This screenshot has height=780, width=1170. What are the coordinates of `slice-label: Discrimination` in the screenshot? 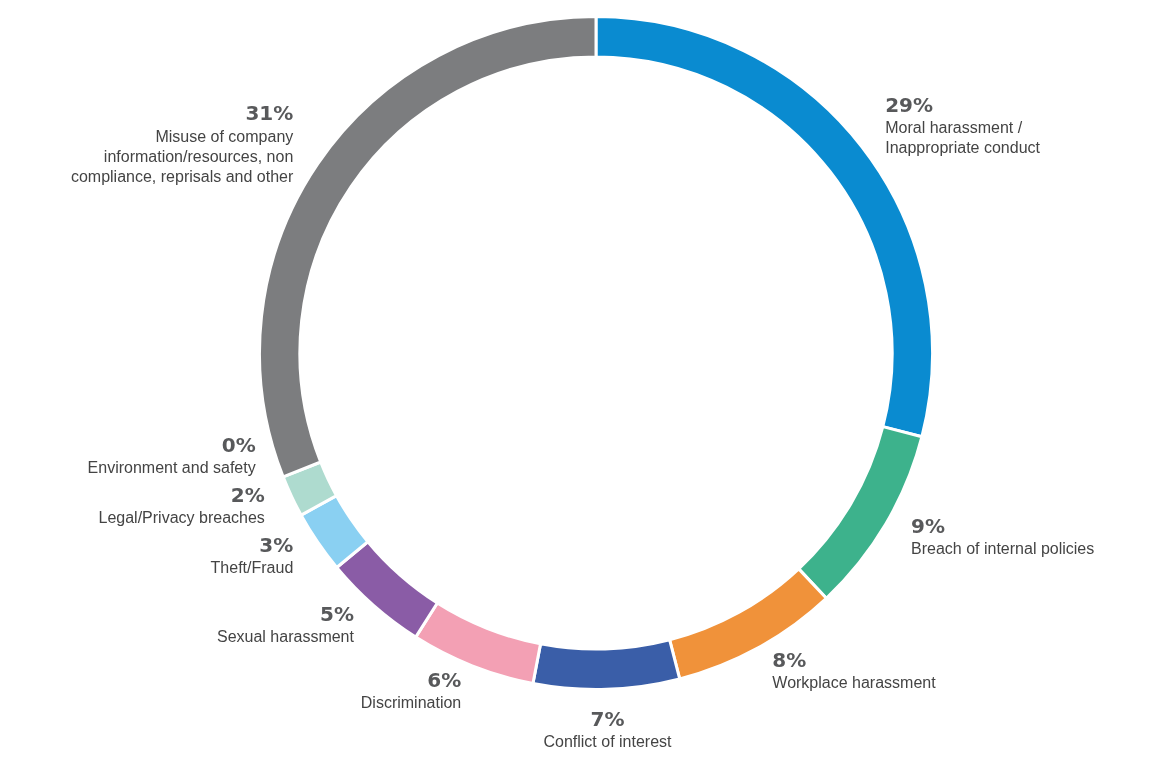 It's located at (411, 702).